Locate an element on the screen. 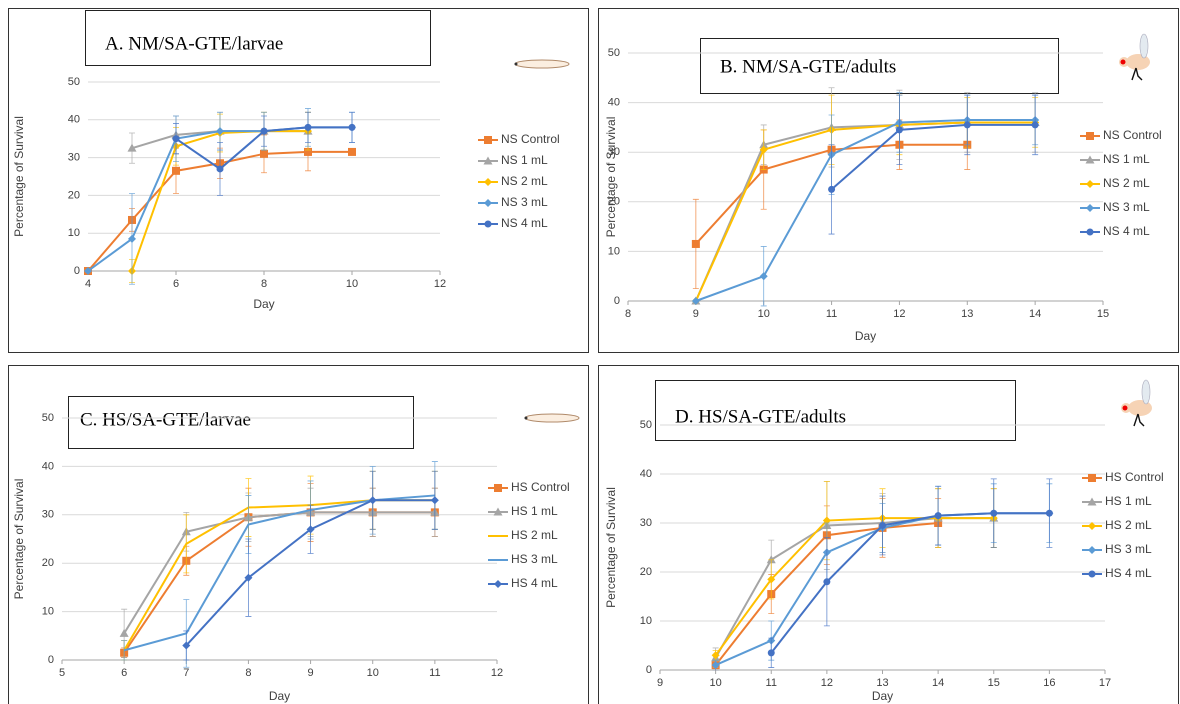  larva-icon is located at coordinates (552, 418).